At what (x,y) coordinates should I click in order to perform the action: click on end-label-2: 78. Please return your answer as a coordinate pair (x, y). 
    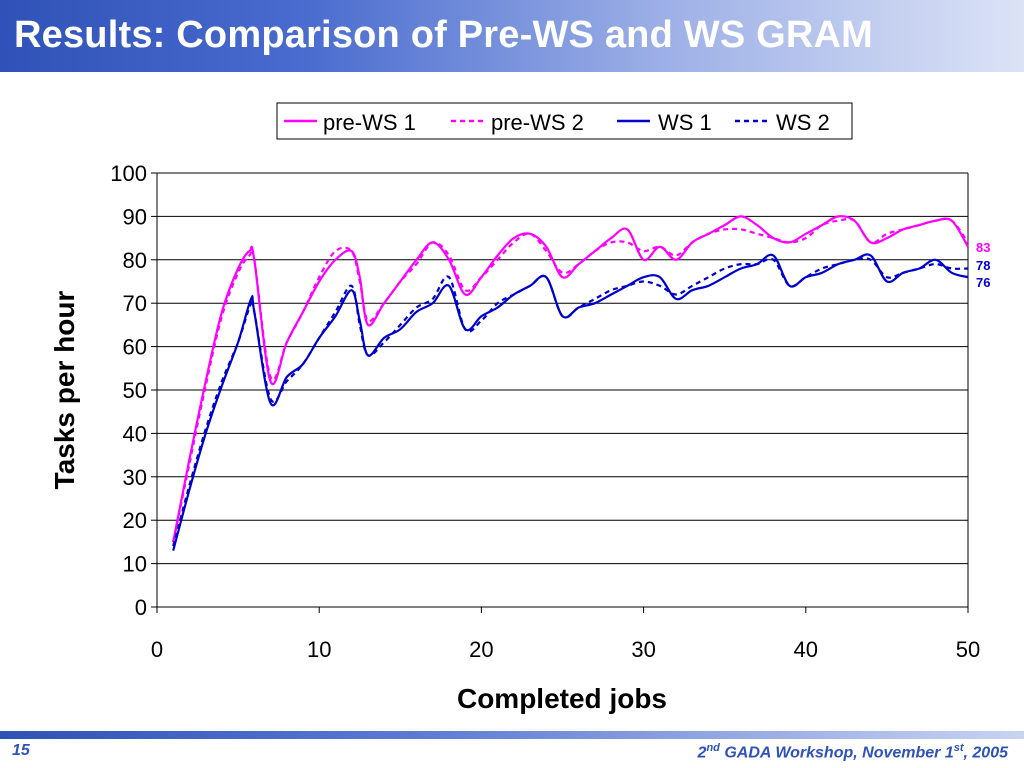
    Looking at the image, I should click on (983, 265).